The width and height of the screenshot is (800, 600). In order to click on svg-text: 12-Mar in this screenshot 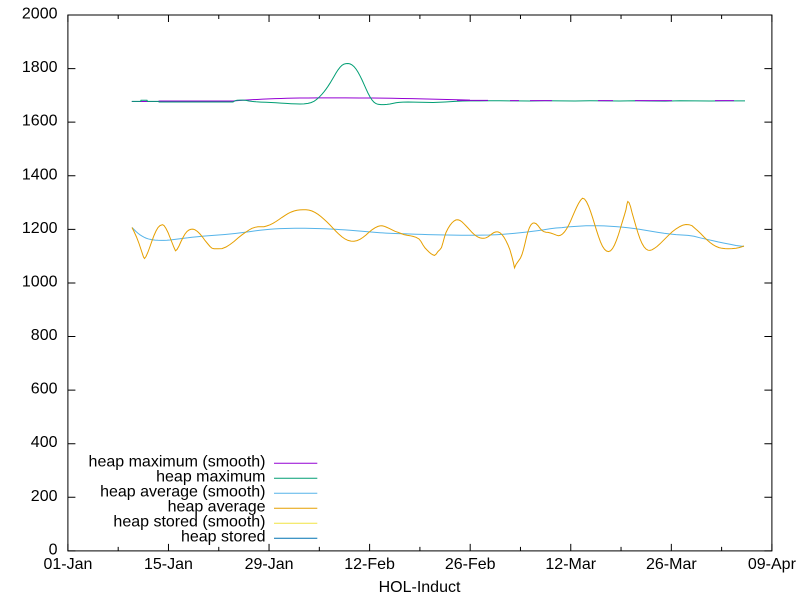, I will do `click(570, 564)`.